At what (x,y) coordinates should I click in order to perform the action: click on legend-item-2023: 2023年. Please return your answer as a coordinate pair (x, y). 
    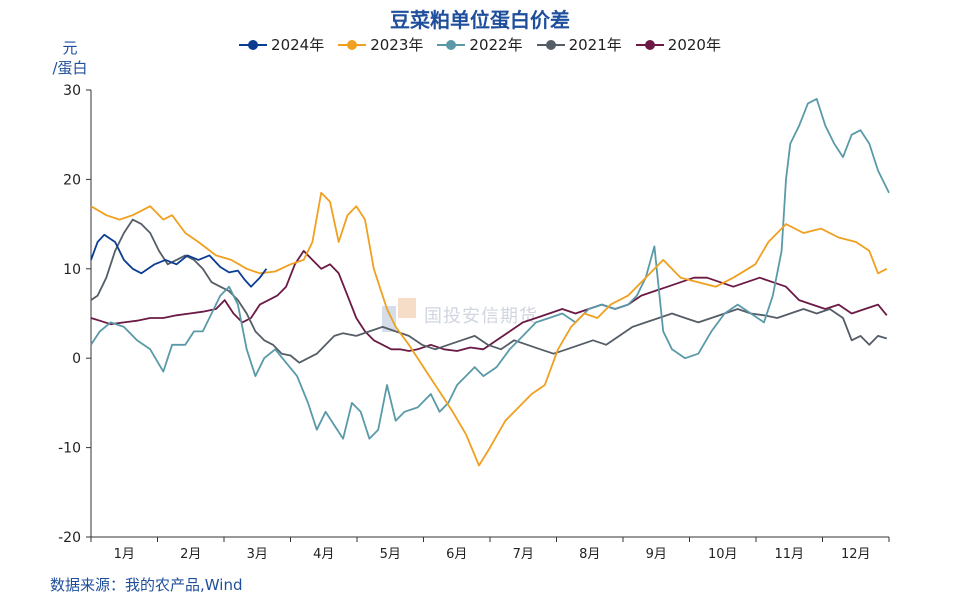
    Looking at the image, I should click on (380, 44).